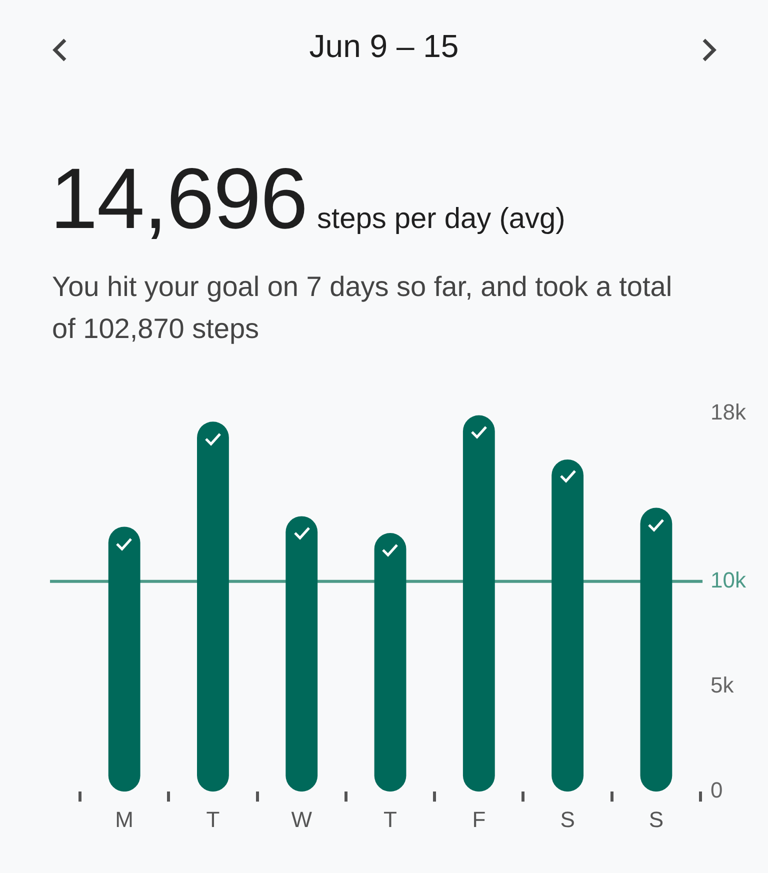 This screenshot has height=873, width=768. Describe the element at coordinates (722, 685) in the screenshot. I see `y-tick-label: 5k` at that location.